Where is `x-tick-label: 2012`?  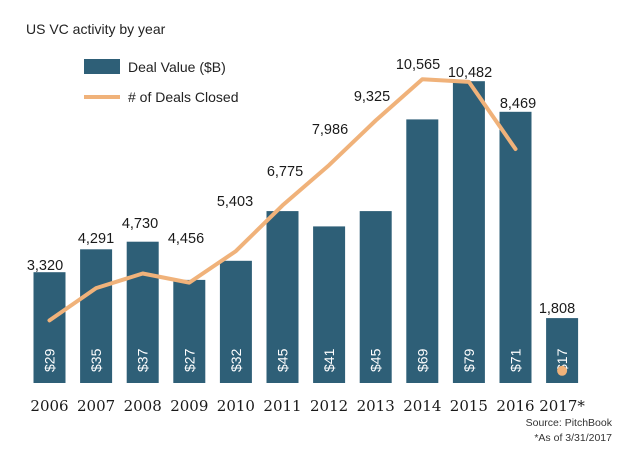 x-tick-label: 2012 is located at coordinates (329, 406).